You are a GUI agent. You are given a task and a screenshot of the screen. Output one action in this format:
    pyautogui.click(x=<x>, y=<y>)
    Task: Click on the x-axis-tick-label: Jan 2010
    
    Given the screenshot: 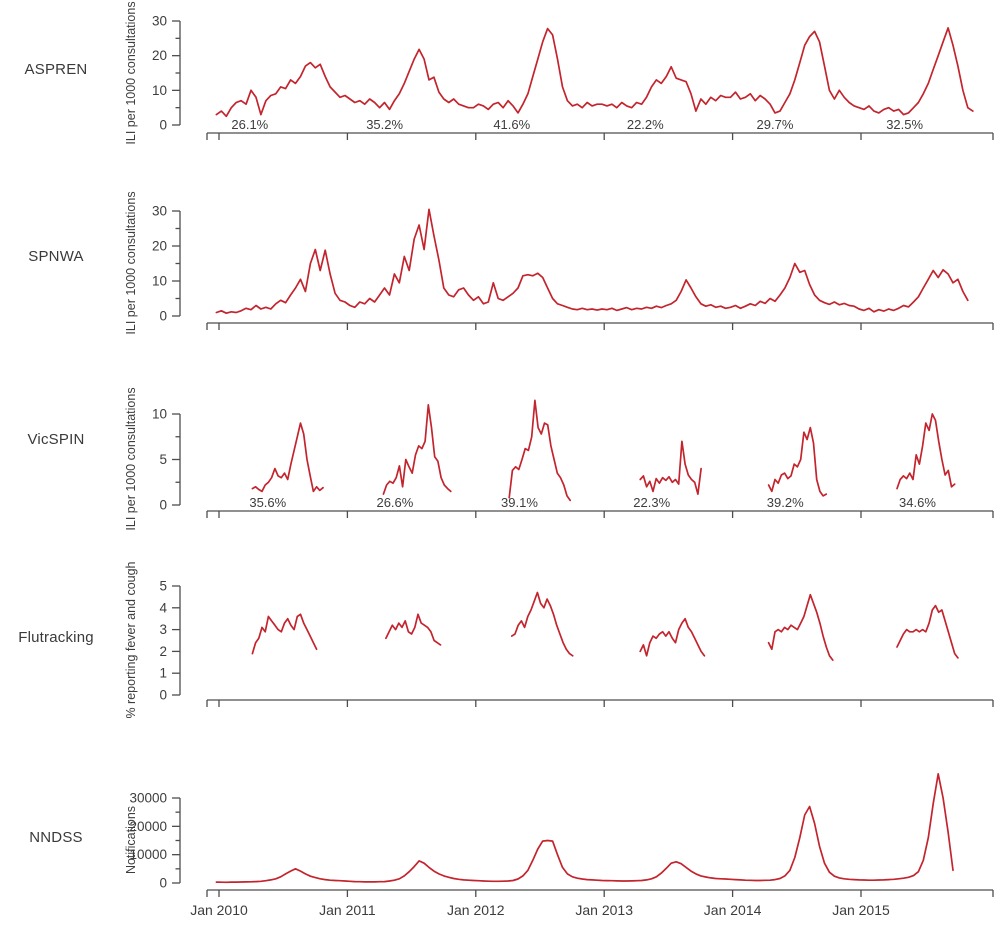 What is the action you would take?
    pyautogui.click(x=219, y=910)
    